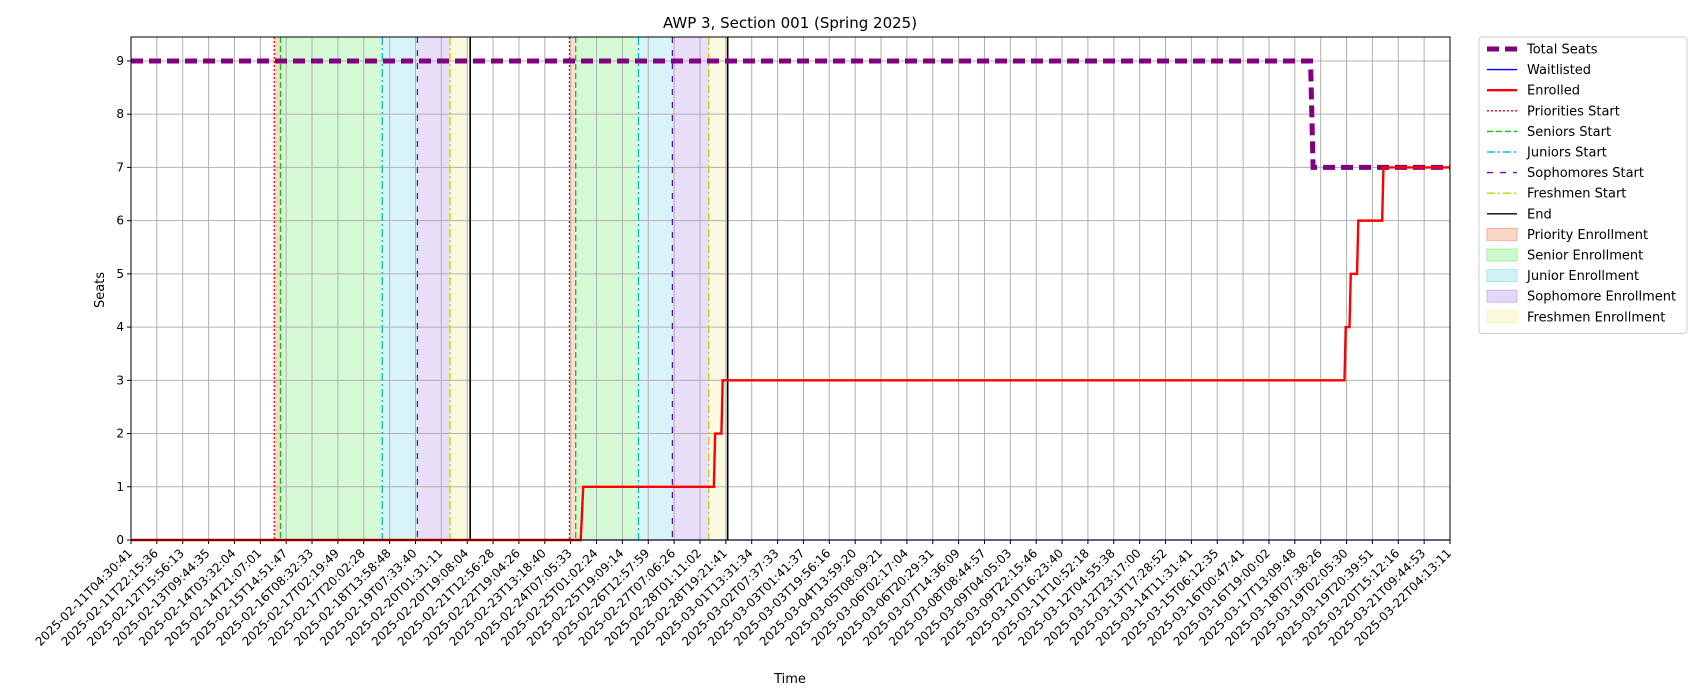 This screenshot has height=700, width=1700. What do you see at coordinates (1587, 235) in the screenshot?
I see `legend-priority-enrollment-label: Priority Enrollment` at bounding box center [1587, 235].